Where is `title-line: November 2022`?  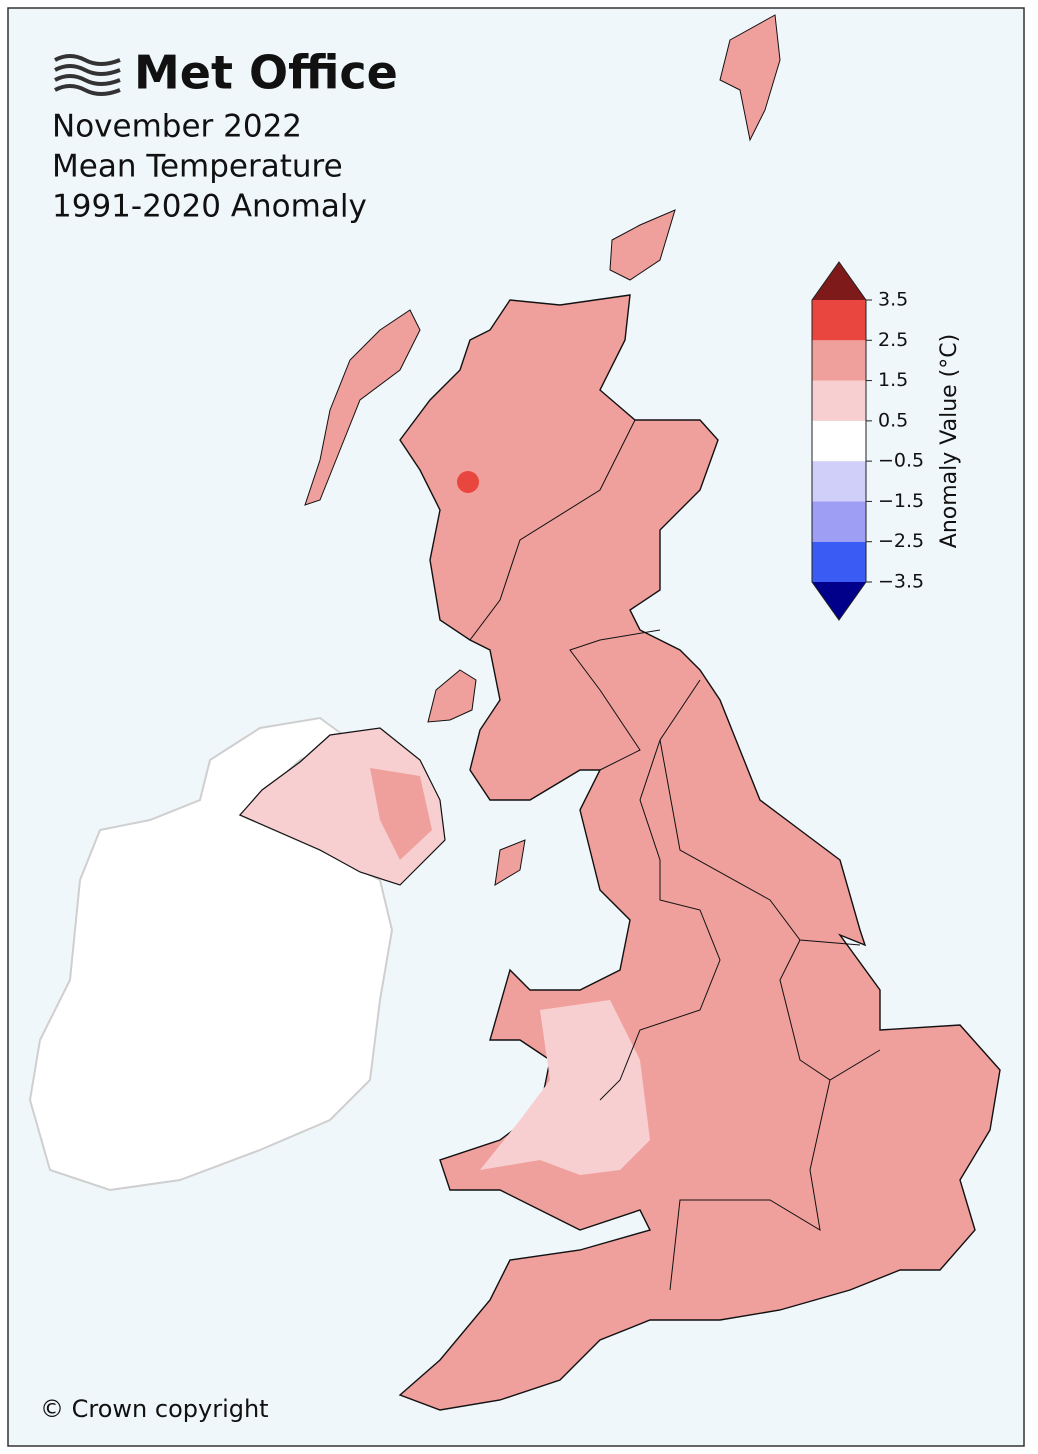 title-line: November 2022 is located at coordinates (177, 127).